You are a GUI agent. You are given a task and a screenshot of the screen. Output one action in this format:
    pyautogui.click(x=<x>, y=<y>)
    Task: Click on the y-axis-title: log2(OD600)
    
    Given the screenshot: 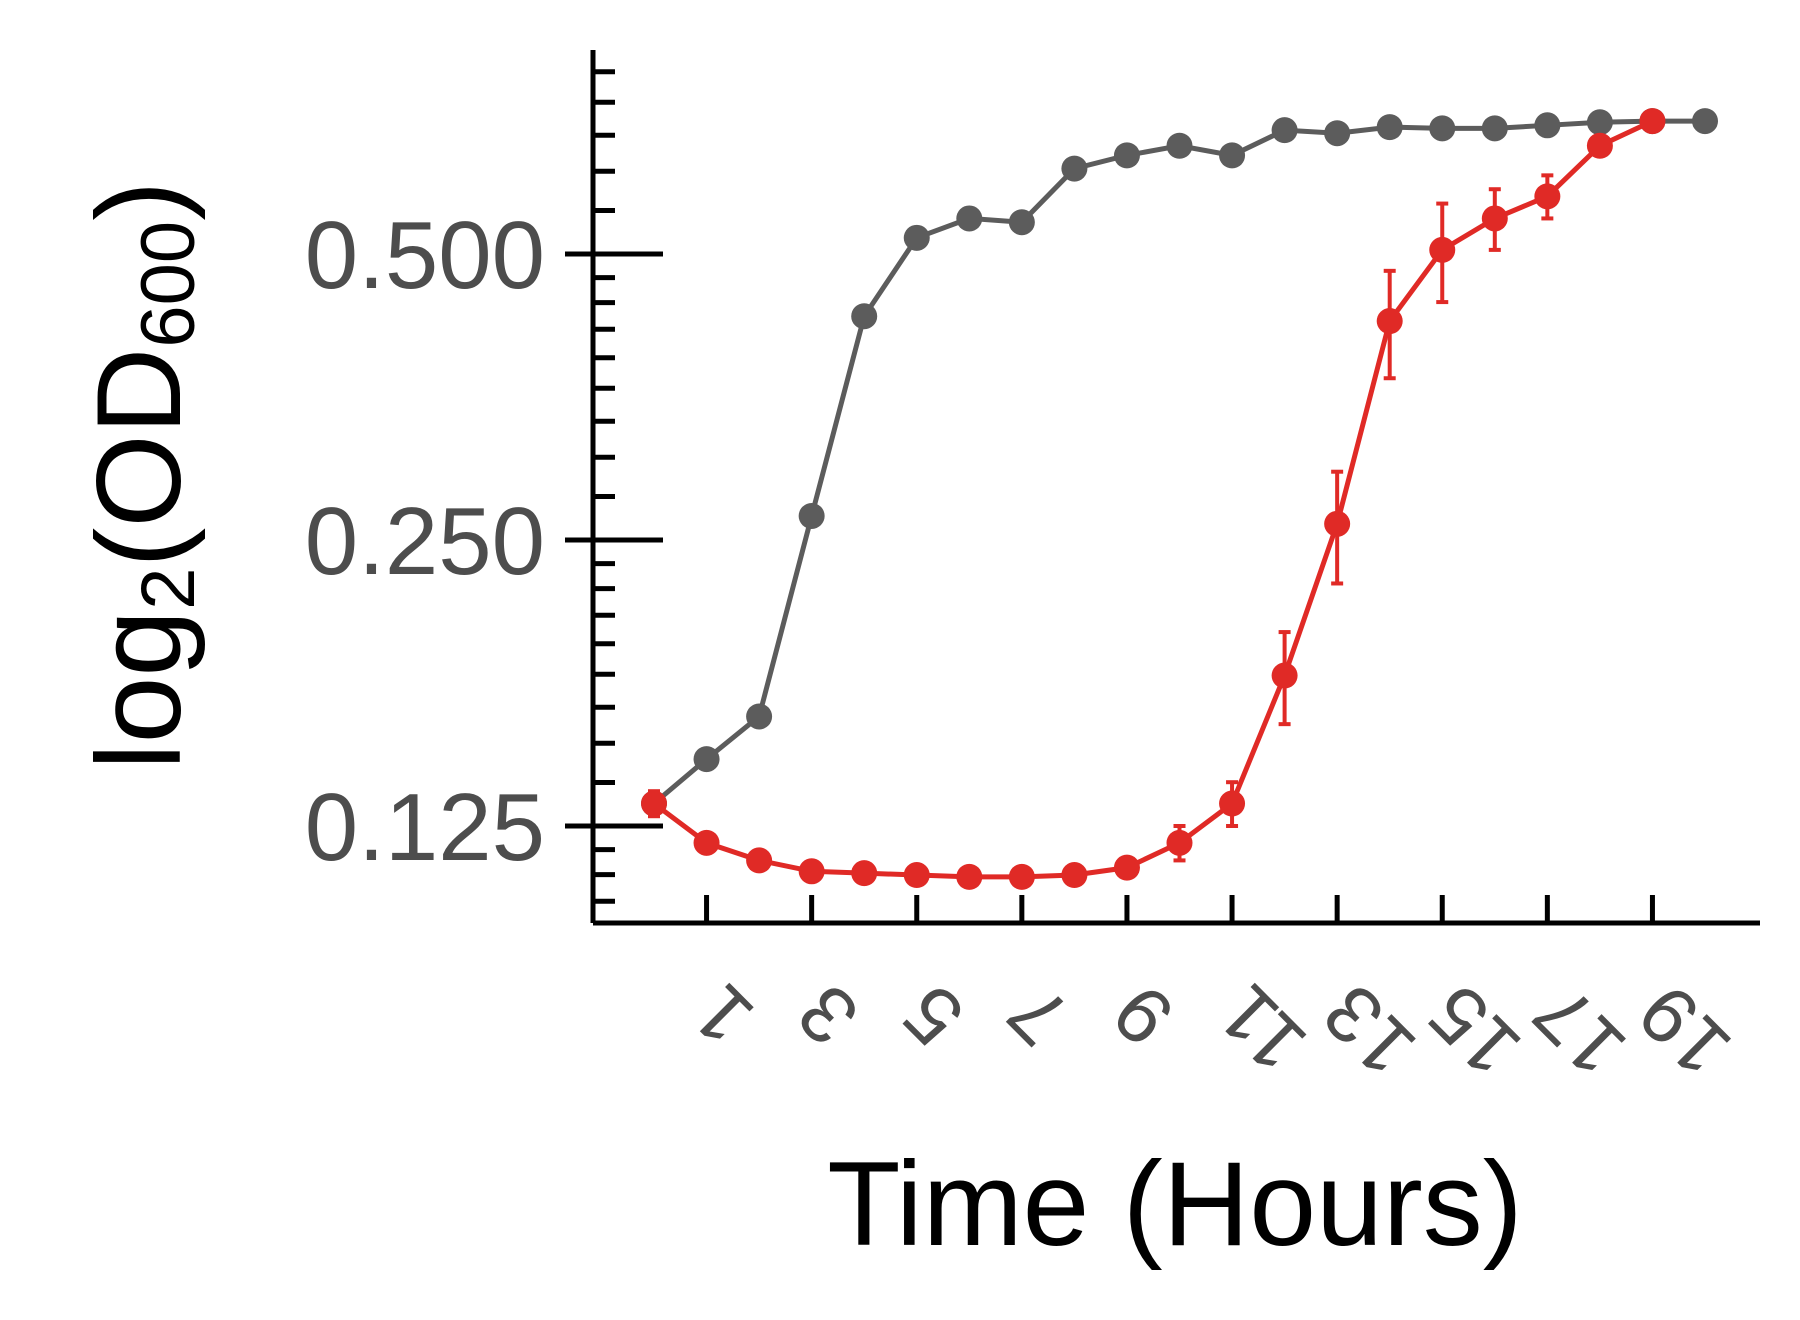 What is the action you would take?
    pyautogui.click(x=141, y=475)
    